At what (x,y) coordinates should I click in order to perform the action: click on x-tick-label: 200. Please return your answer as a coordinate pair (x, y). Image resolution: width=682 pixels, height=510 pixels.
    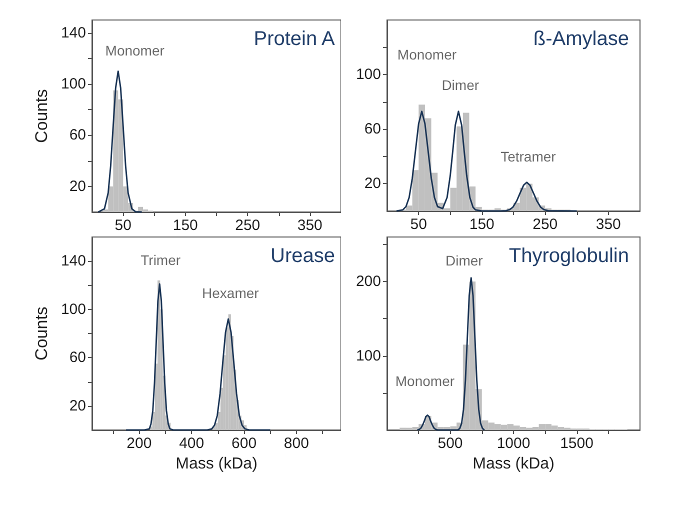
    Looking at the image, I should click on (139, 443).